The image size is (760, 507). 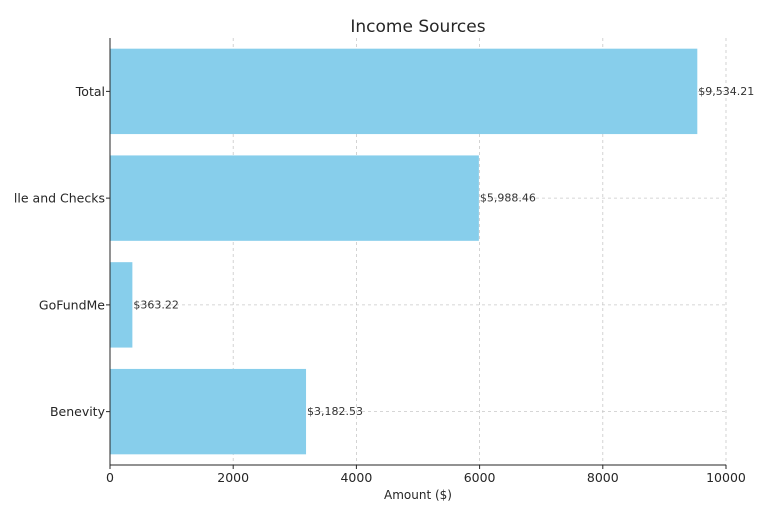 What do you see at coordinates (726, 477) in the screenshot?
I see `x-tick-label: 10000` at bounding box center [726, 477].